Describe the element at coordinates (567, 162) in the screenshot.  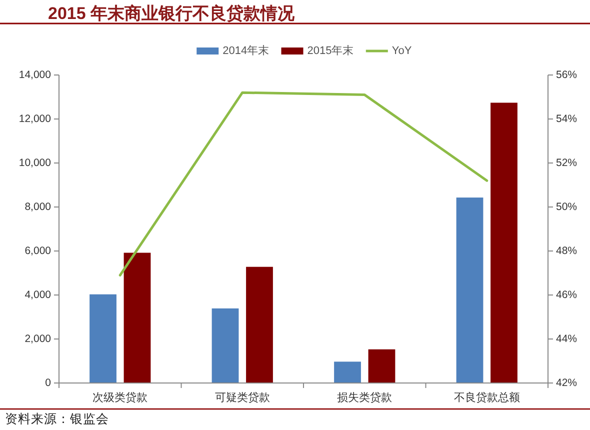
I see `y2-tick-label: 52%` at that location.